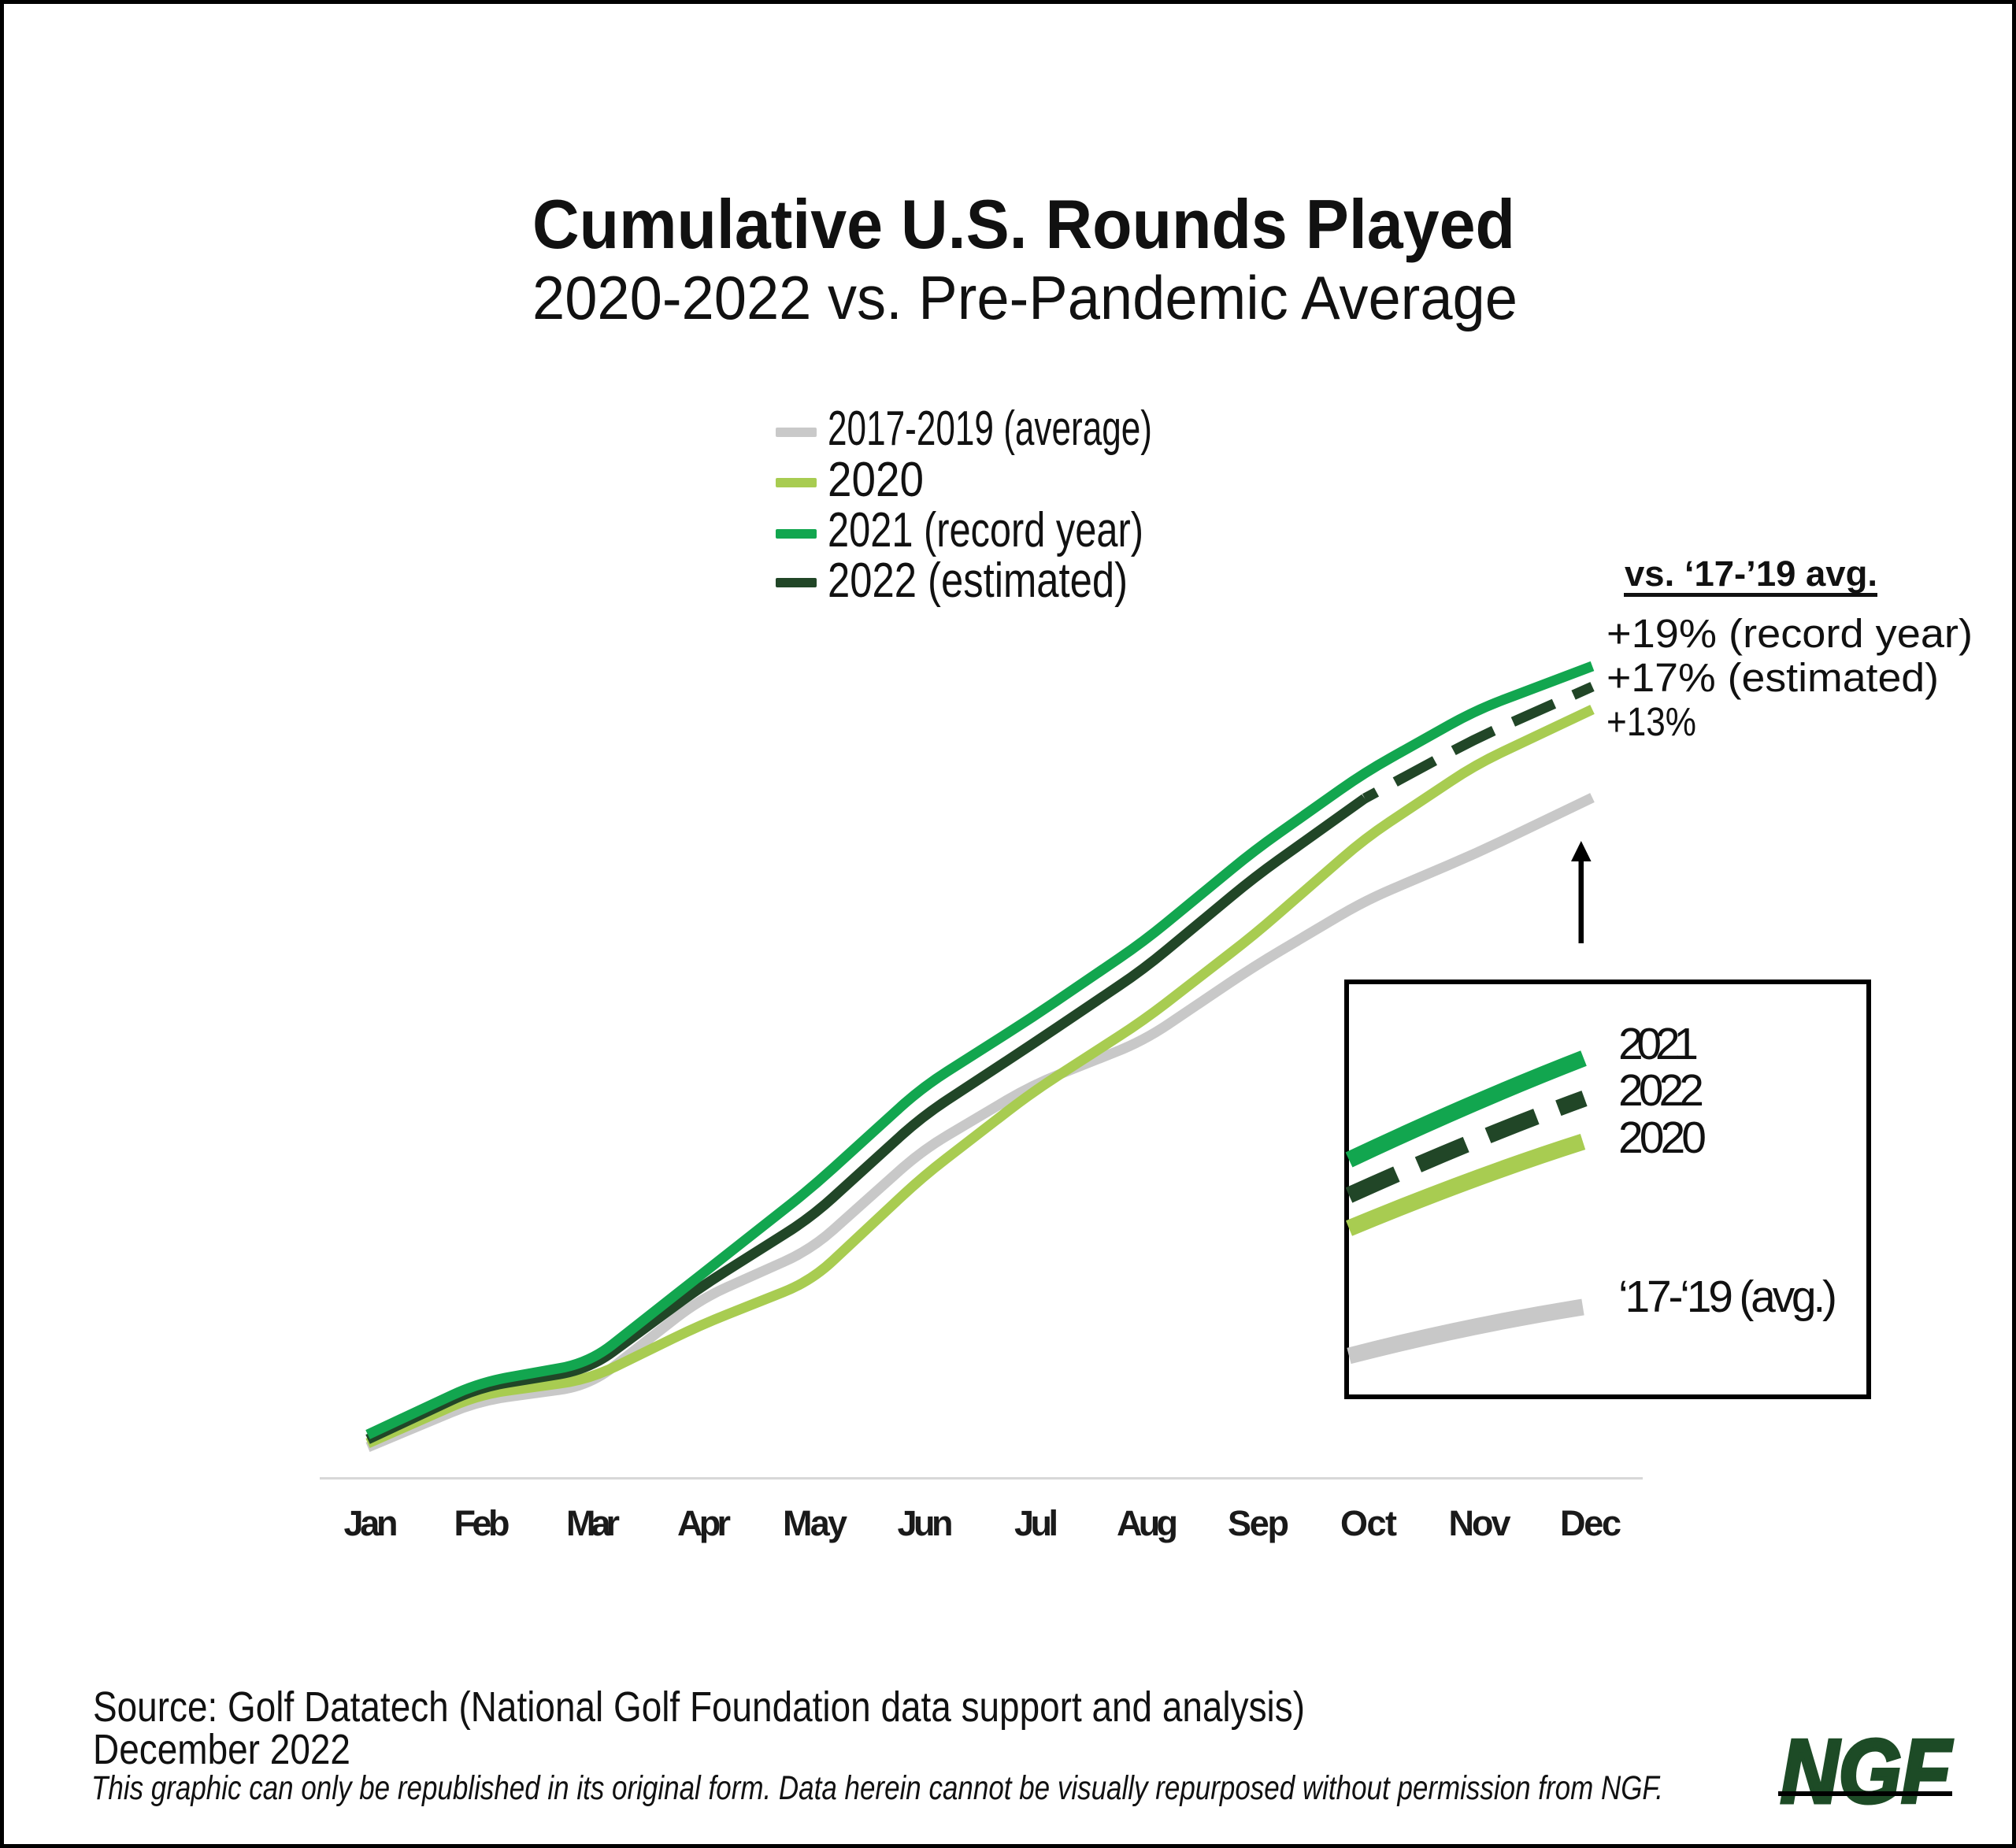  Describe the element at coordinates (1147, 1523) in the screenshot. I see `svg-text: Aug` at that location.